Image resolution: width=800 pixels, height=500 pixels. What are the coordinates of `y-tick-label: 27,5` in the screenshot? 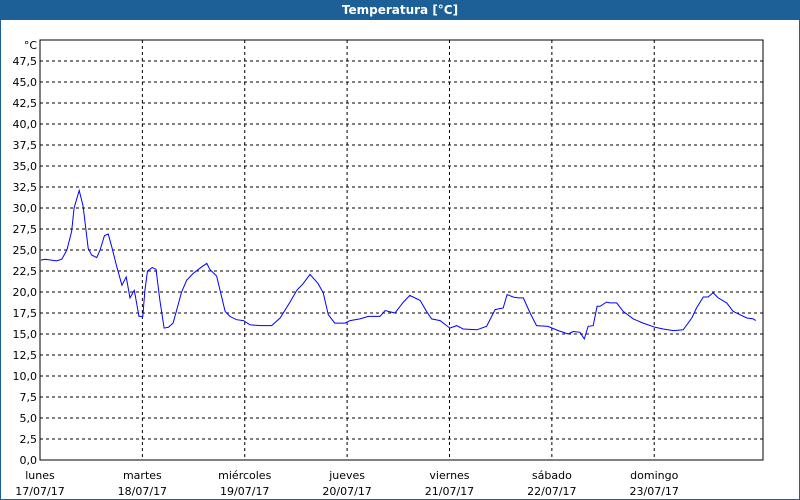 It's located at (25, 229).